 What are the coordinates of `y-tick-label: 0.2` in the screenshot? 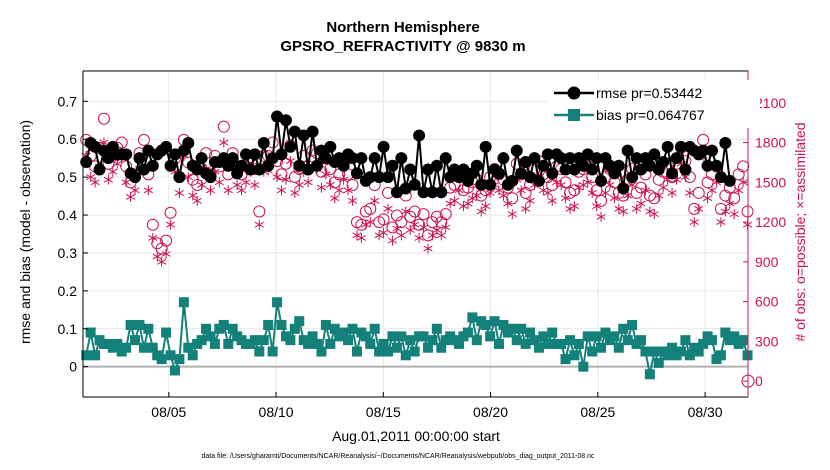 It's located at (68, 291).